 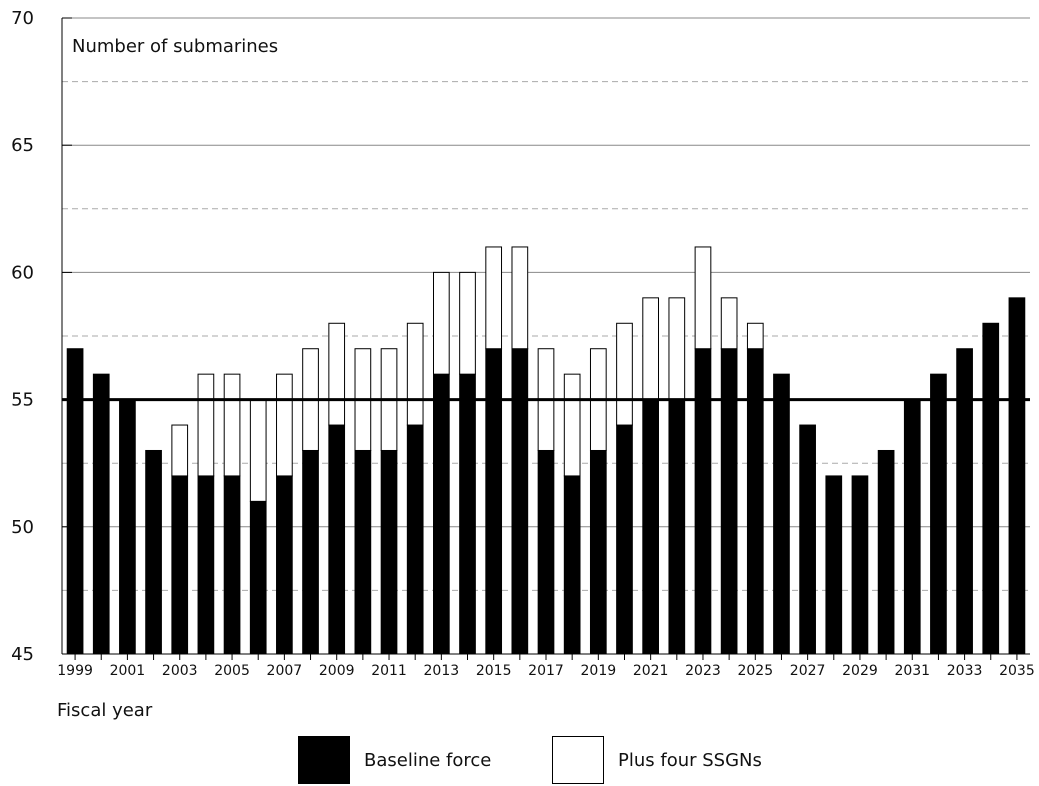 I want to click on bar-baseline-2002, so click(x=153, y=552).